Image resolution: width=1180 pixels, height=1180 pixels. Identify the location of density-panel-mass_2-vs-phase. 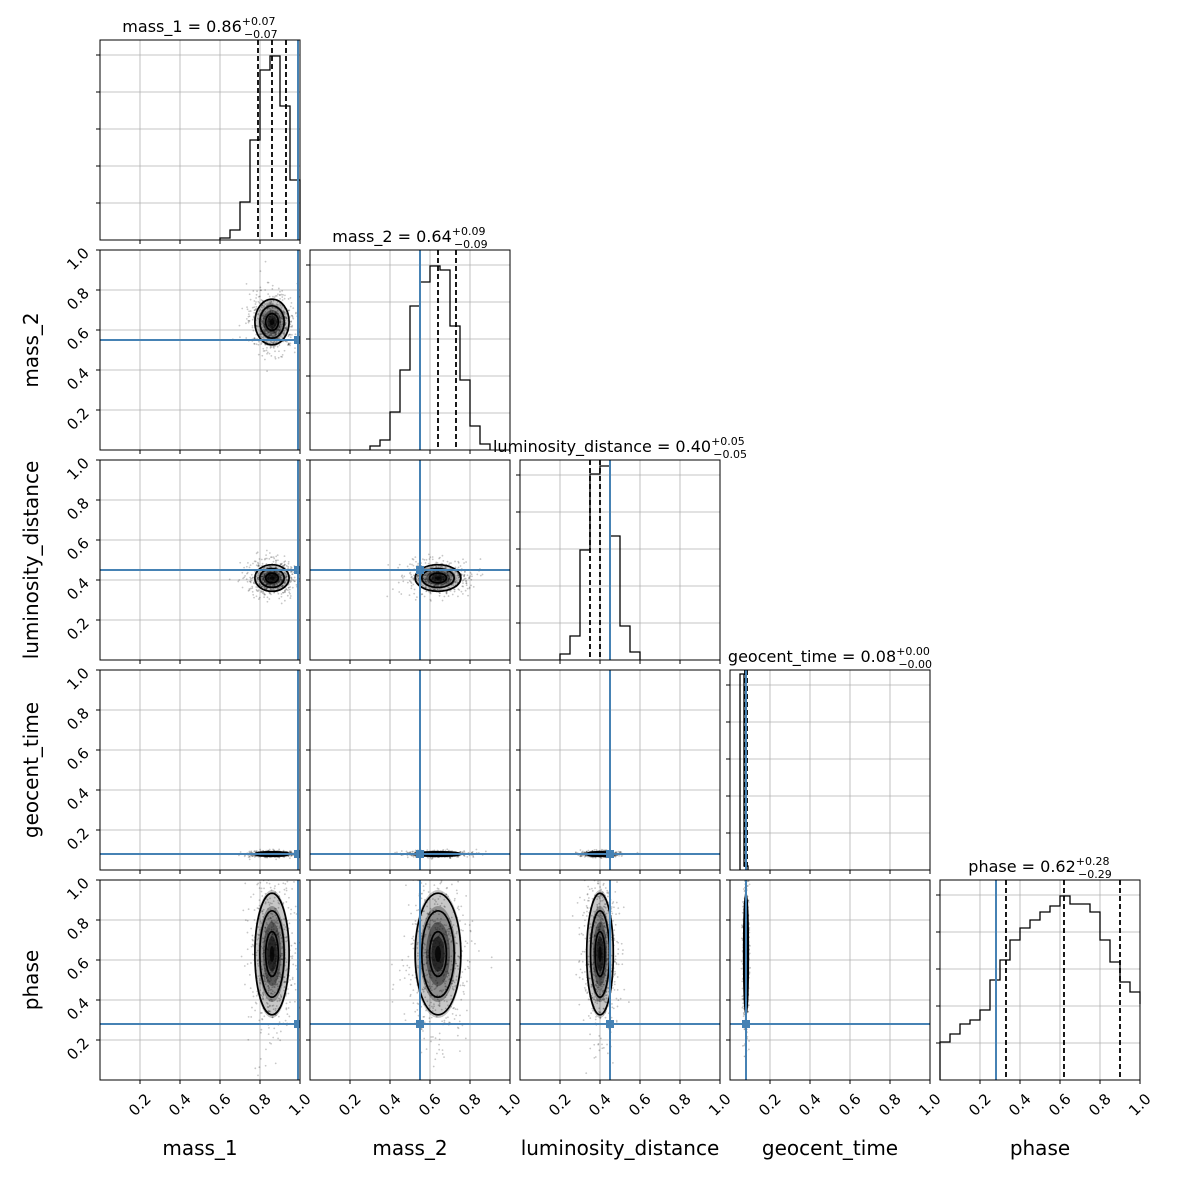
(408, 981).